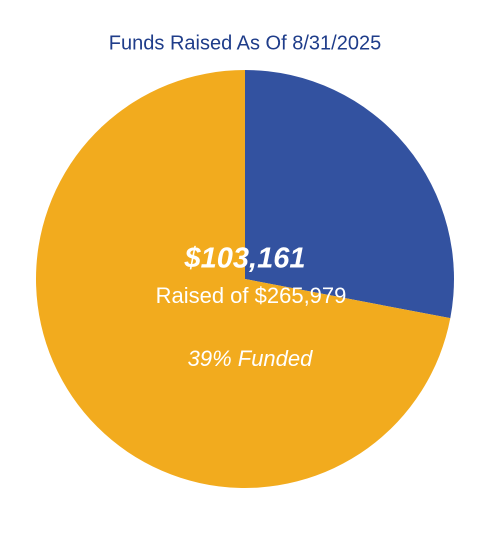 The image size is (489, 557). What do you see at coordinates (245, 259) in the screenshot?
I see `raised-amount: $103,161` at bounding box center [245, 259].